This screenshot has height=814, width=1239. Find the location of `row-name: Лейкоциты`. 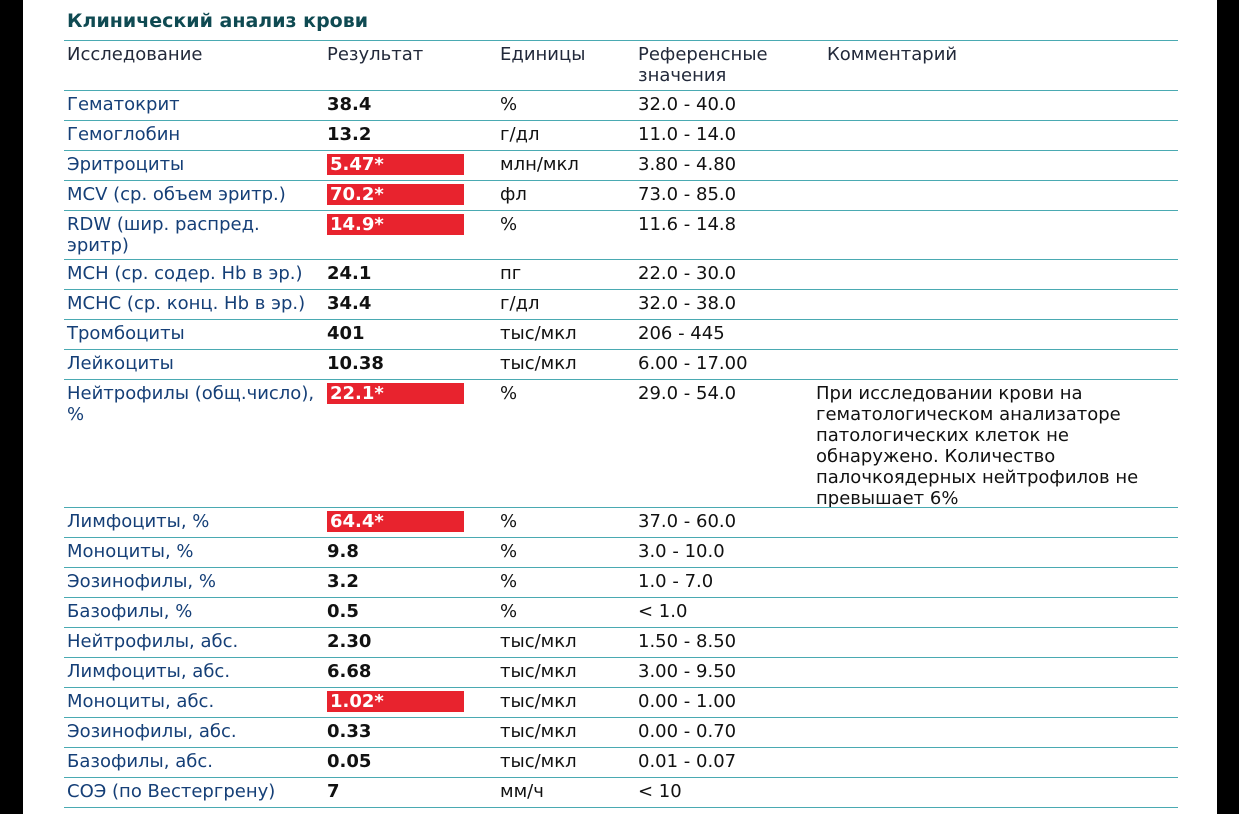

row-name: Лейкоциты is located at coordinates (120, 363).